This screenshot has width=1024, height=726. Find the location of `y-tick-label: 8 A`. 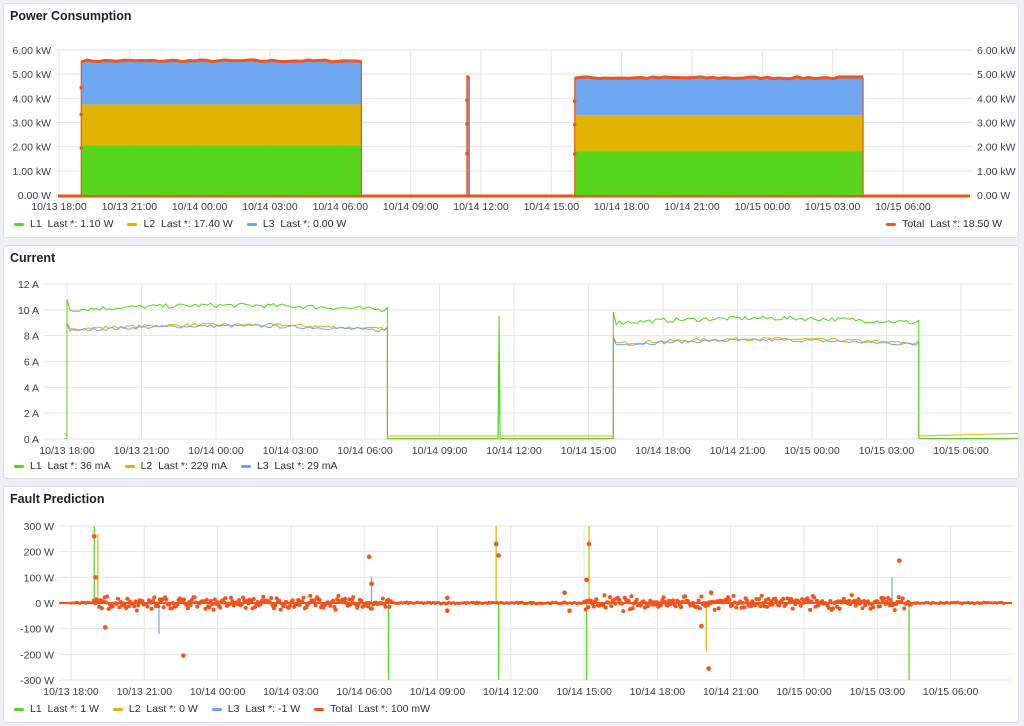

y-tick-label: 8 A is located at coordinates (31, 337).